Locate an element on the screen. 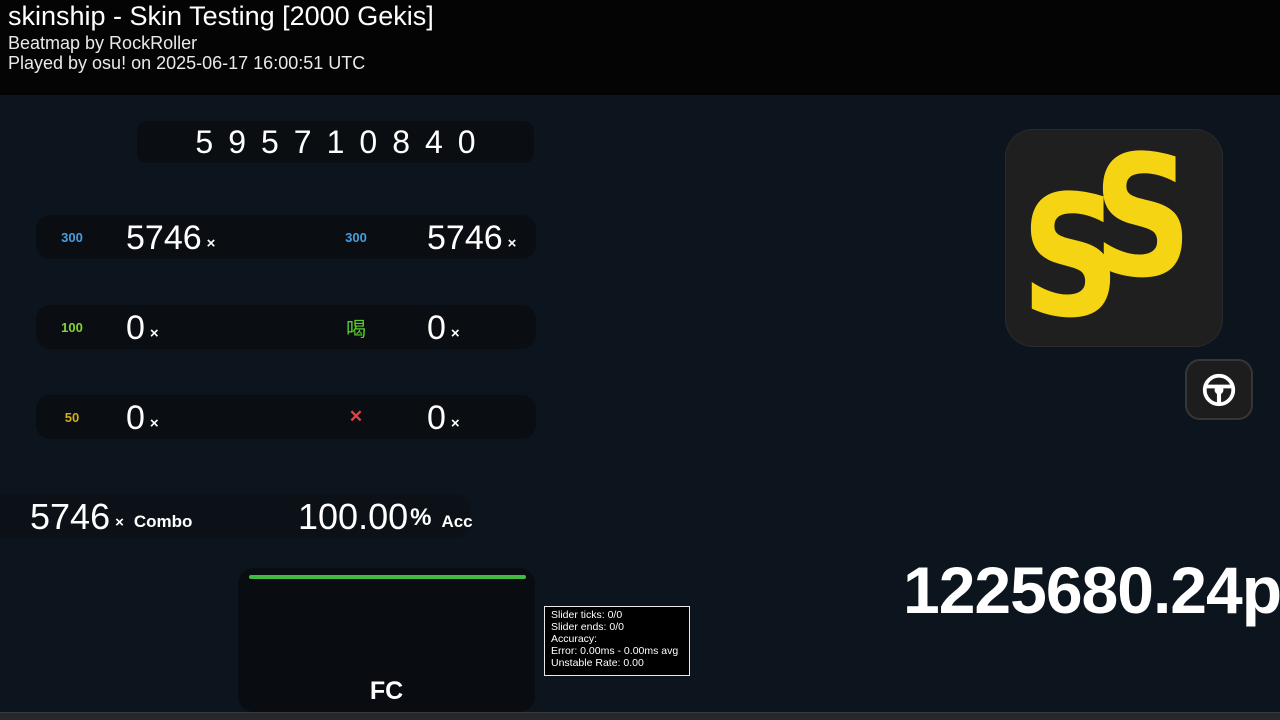  rank-badge-ss: S S is located at coordinates (1114, 238).